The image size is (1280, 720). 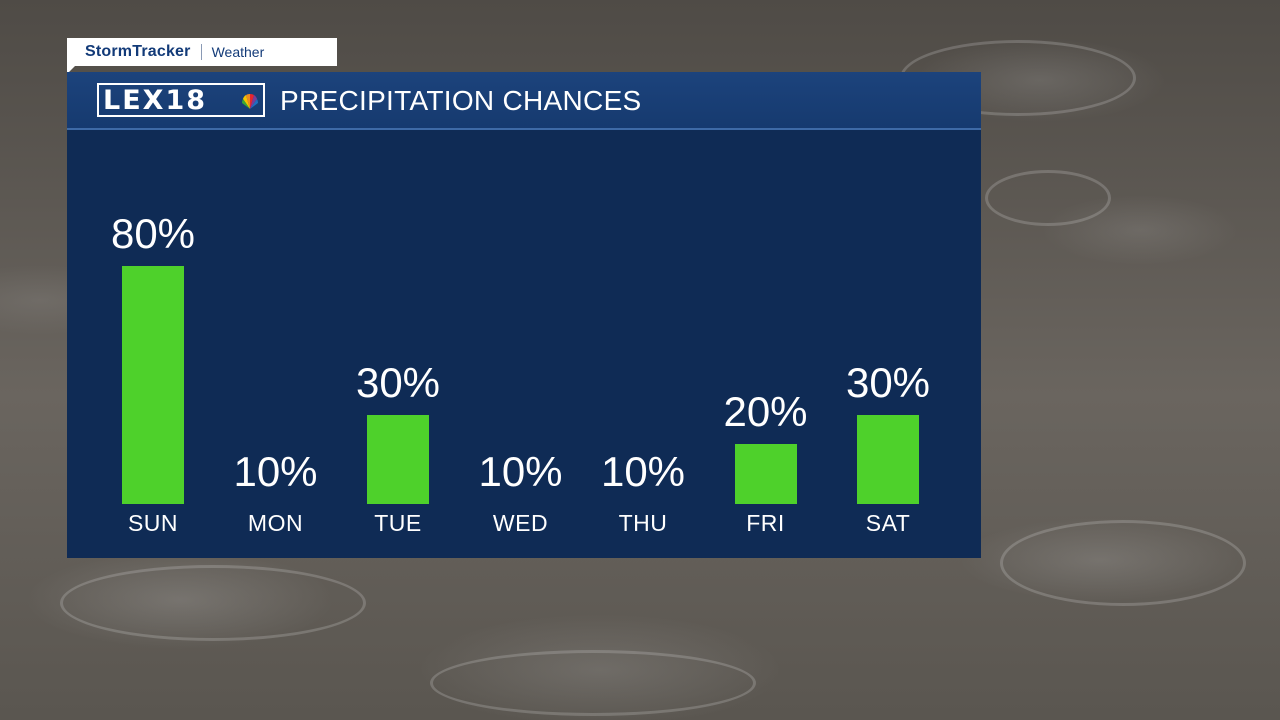 What do you see at coordinates (520, 471) in the screenshot?
I see `value-label-wed: 10%` at bounding box center [520, 471].